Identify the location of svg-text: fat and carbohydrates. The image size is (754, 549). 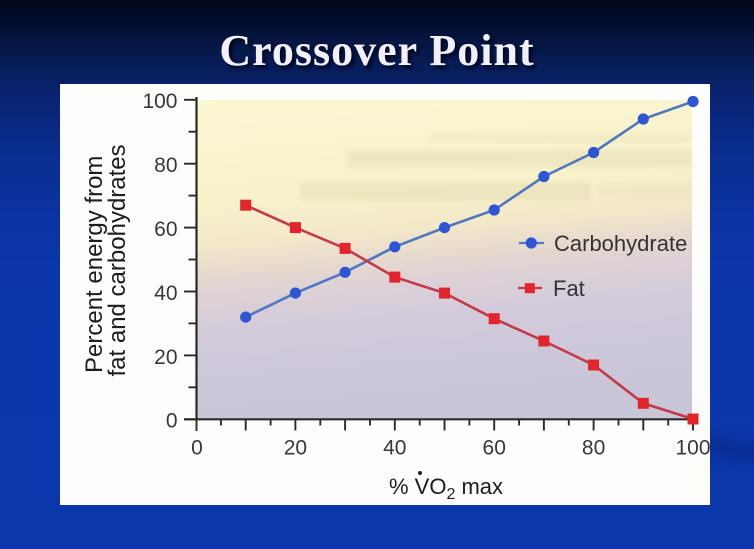
(117, 260).